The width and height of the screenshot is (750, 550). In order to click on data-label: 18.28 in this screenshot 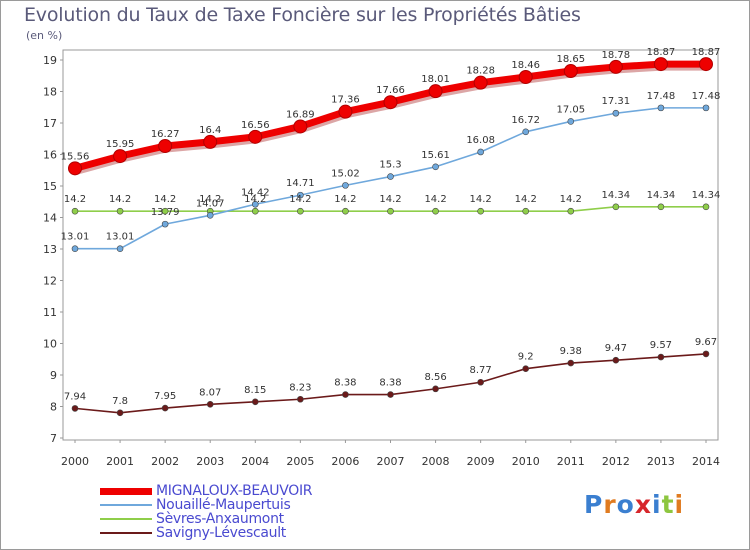, I will do `click(480, 71)`.